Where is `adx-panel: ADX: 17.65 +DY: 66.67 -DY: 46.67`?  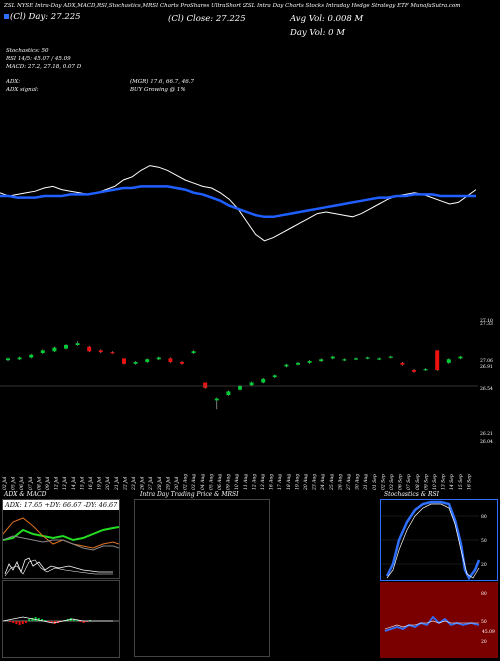
adx-panel: ADX: 17.65 +DY: 66.67 -DY: 46.67 is located at coordinates (61, 539).